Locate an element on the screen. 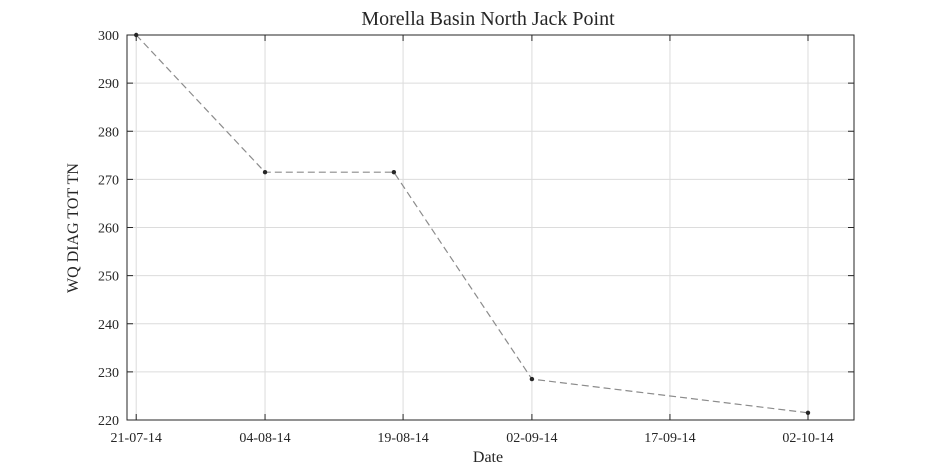  y-tick-label: 270 is located at coordinates (108, 180).